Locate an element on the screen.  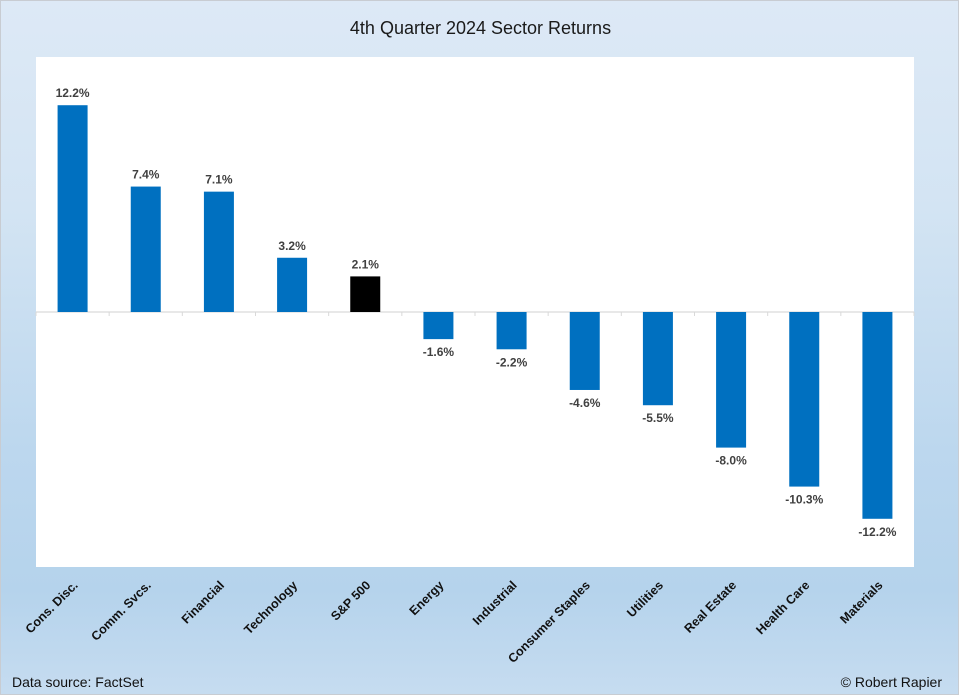
x-tick-label: Consumer Staples is located at coordinates (549, 622).